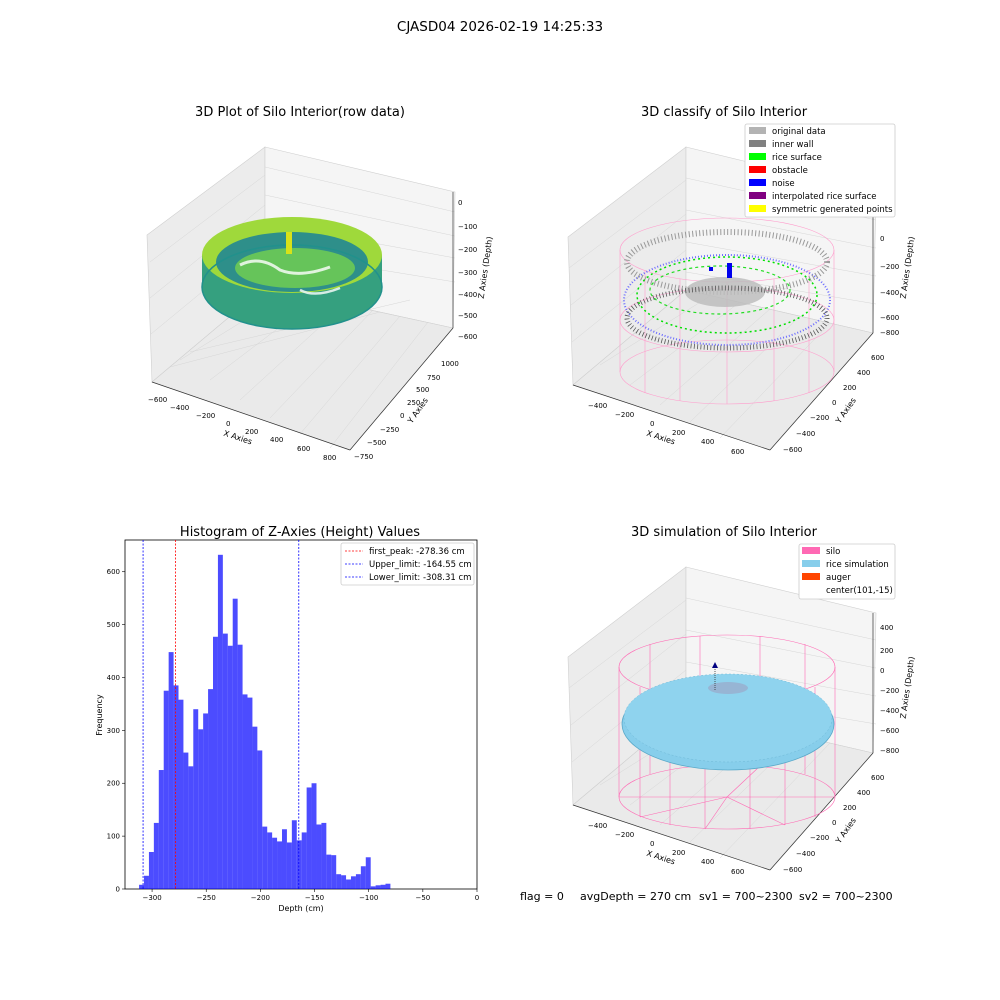  Describe the element at coordinates (467, 273) in the screenshot. I see `svg-text: −300` at that location.